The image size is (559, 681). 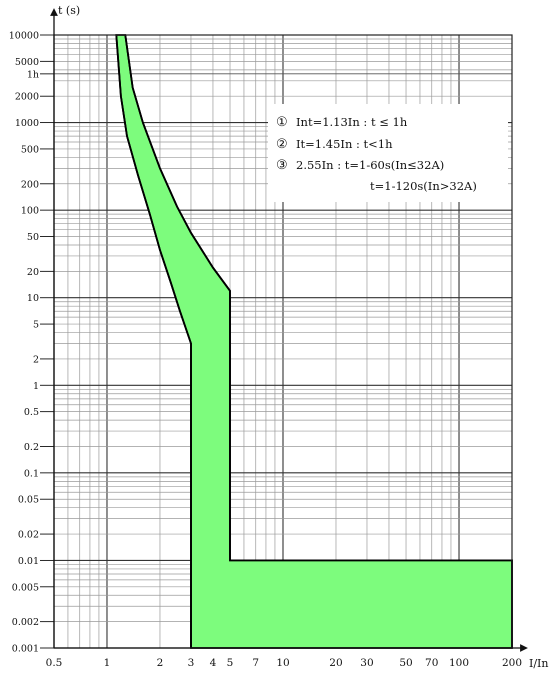 I want to click on y-tick-label: 200, so click(x=30, y=184).